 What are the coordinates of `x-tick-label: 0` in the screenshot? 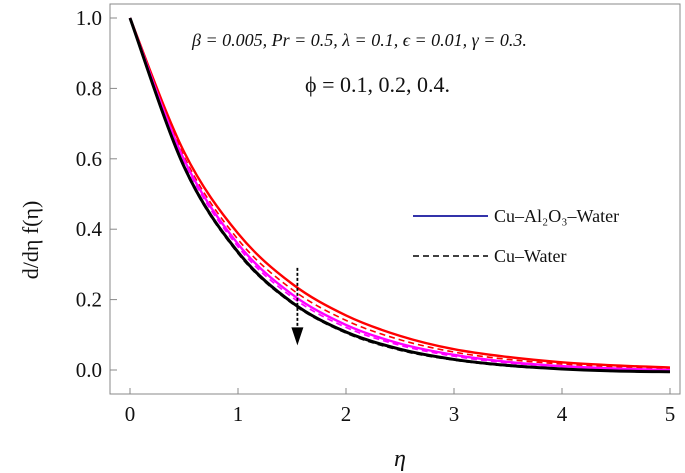 It's located at (130, 414).